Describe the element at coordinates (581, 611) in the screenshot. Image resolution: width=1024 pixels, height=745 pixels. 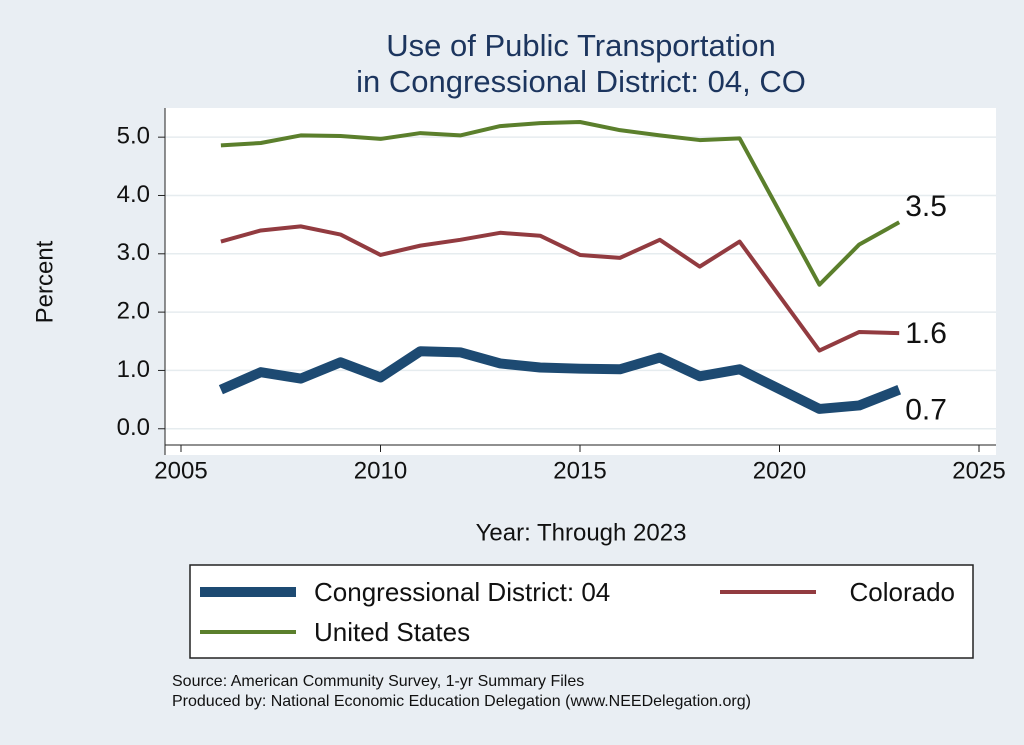
I see `legend` at that location.